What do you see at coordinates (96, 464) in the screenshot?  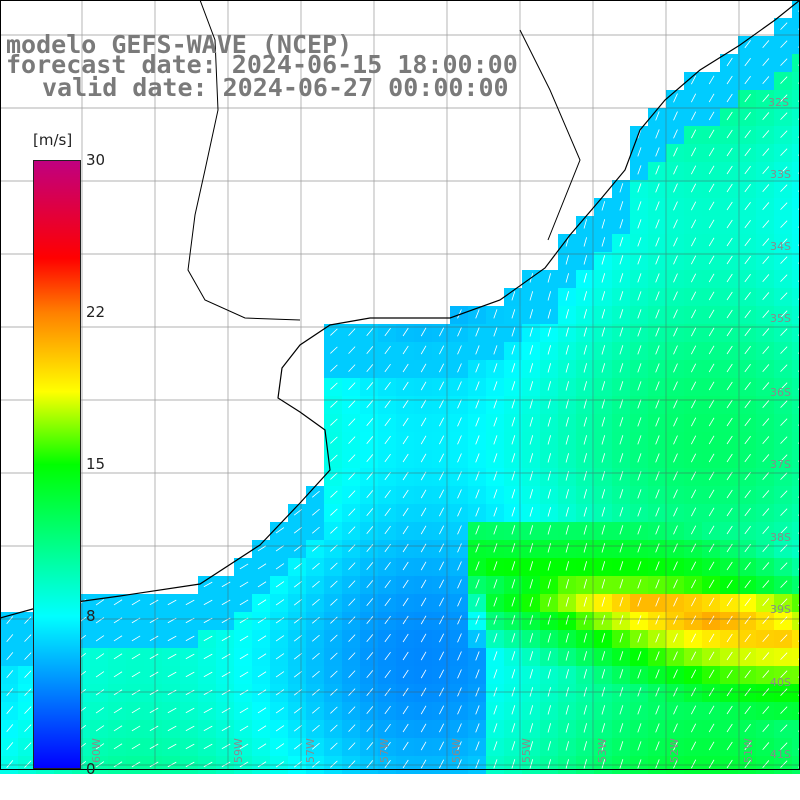 I see `colorbar-tick-15: 15` at bounding box center [96, 464].